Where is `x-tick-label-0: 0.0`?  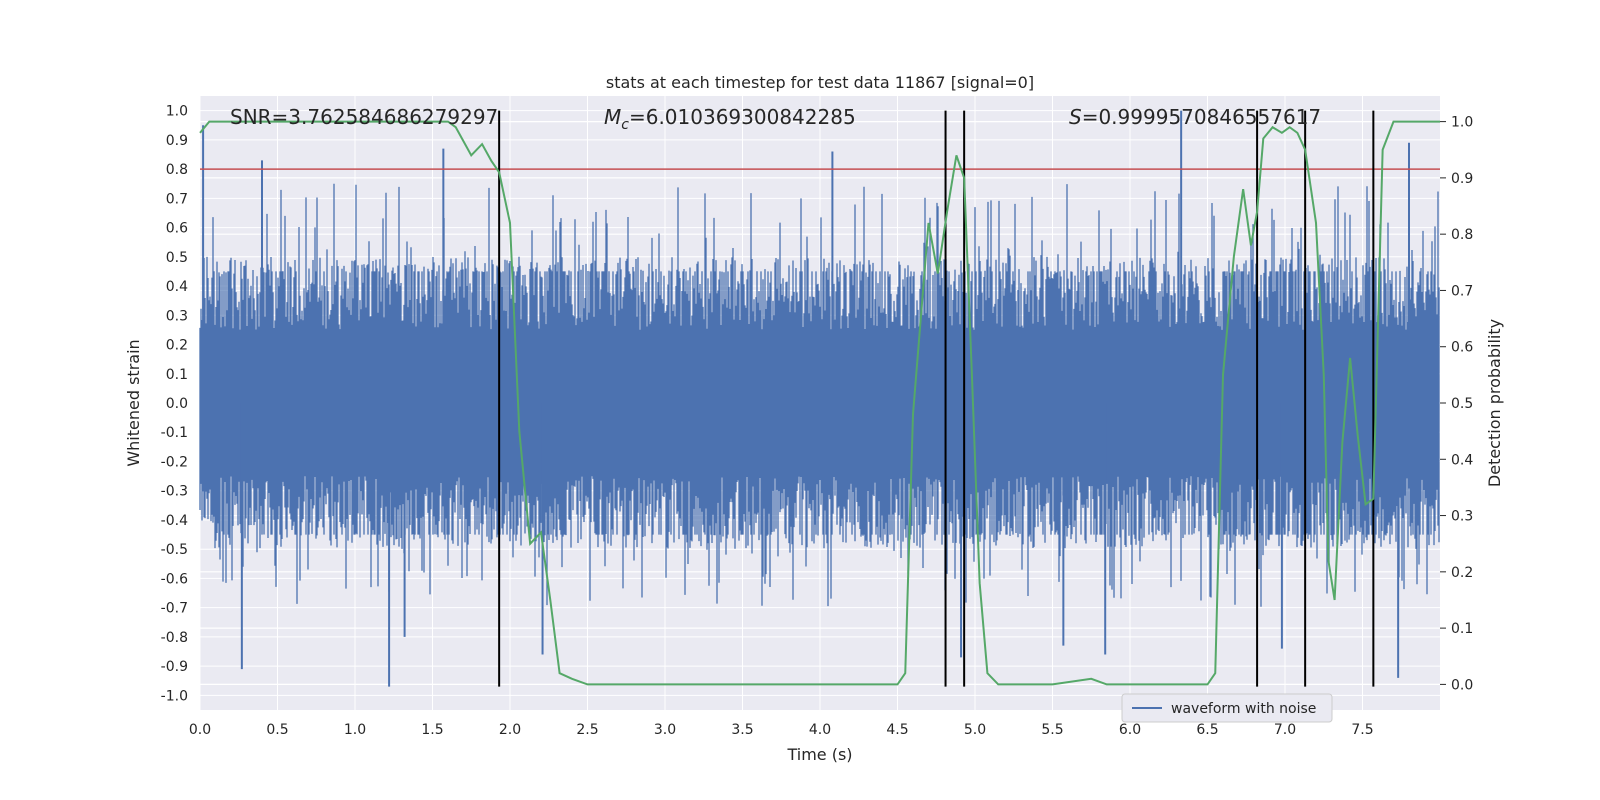
x-tick-label-0: 0.0 is located at coordinates (200, 730).